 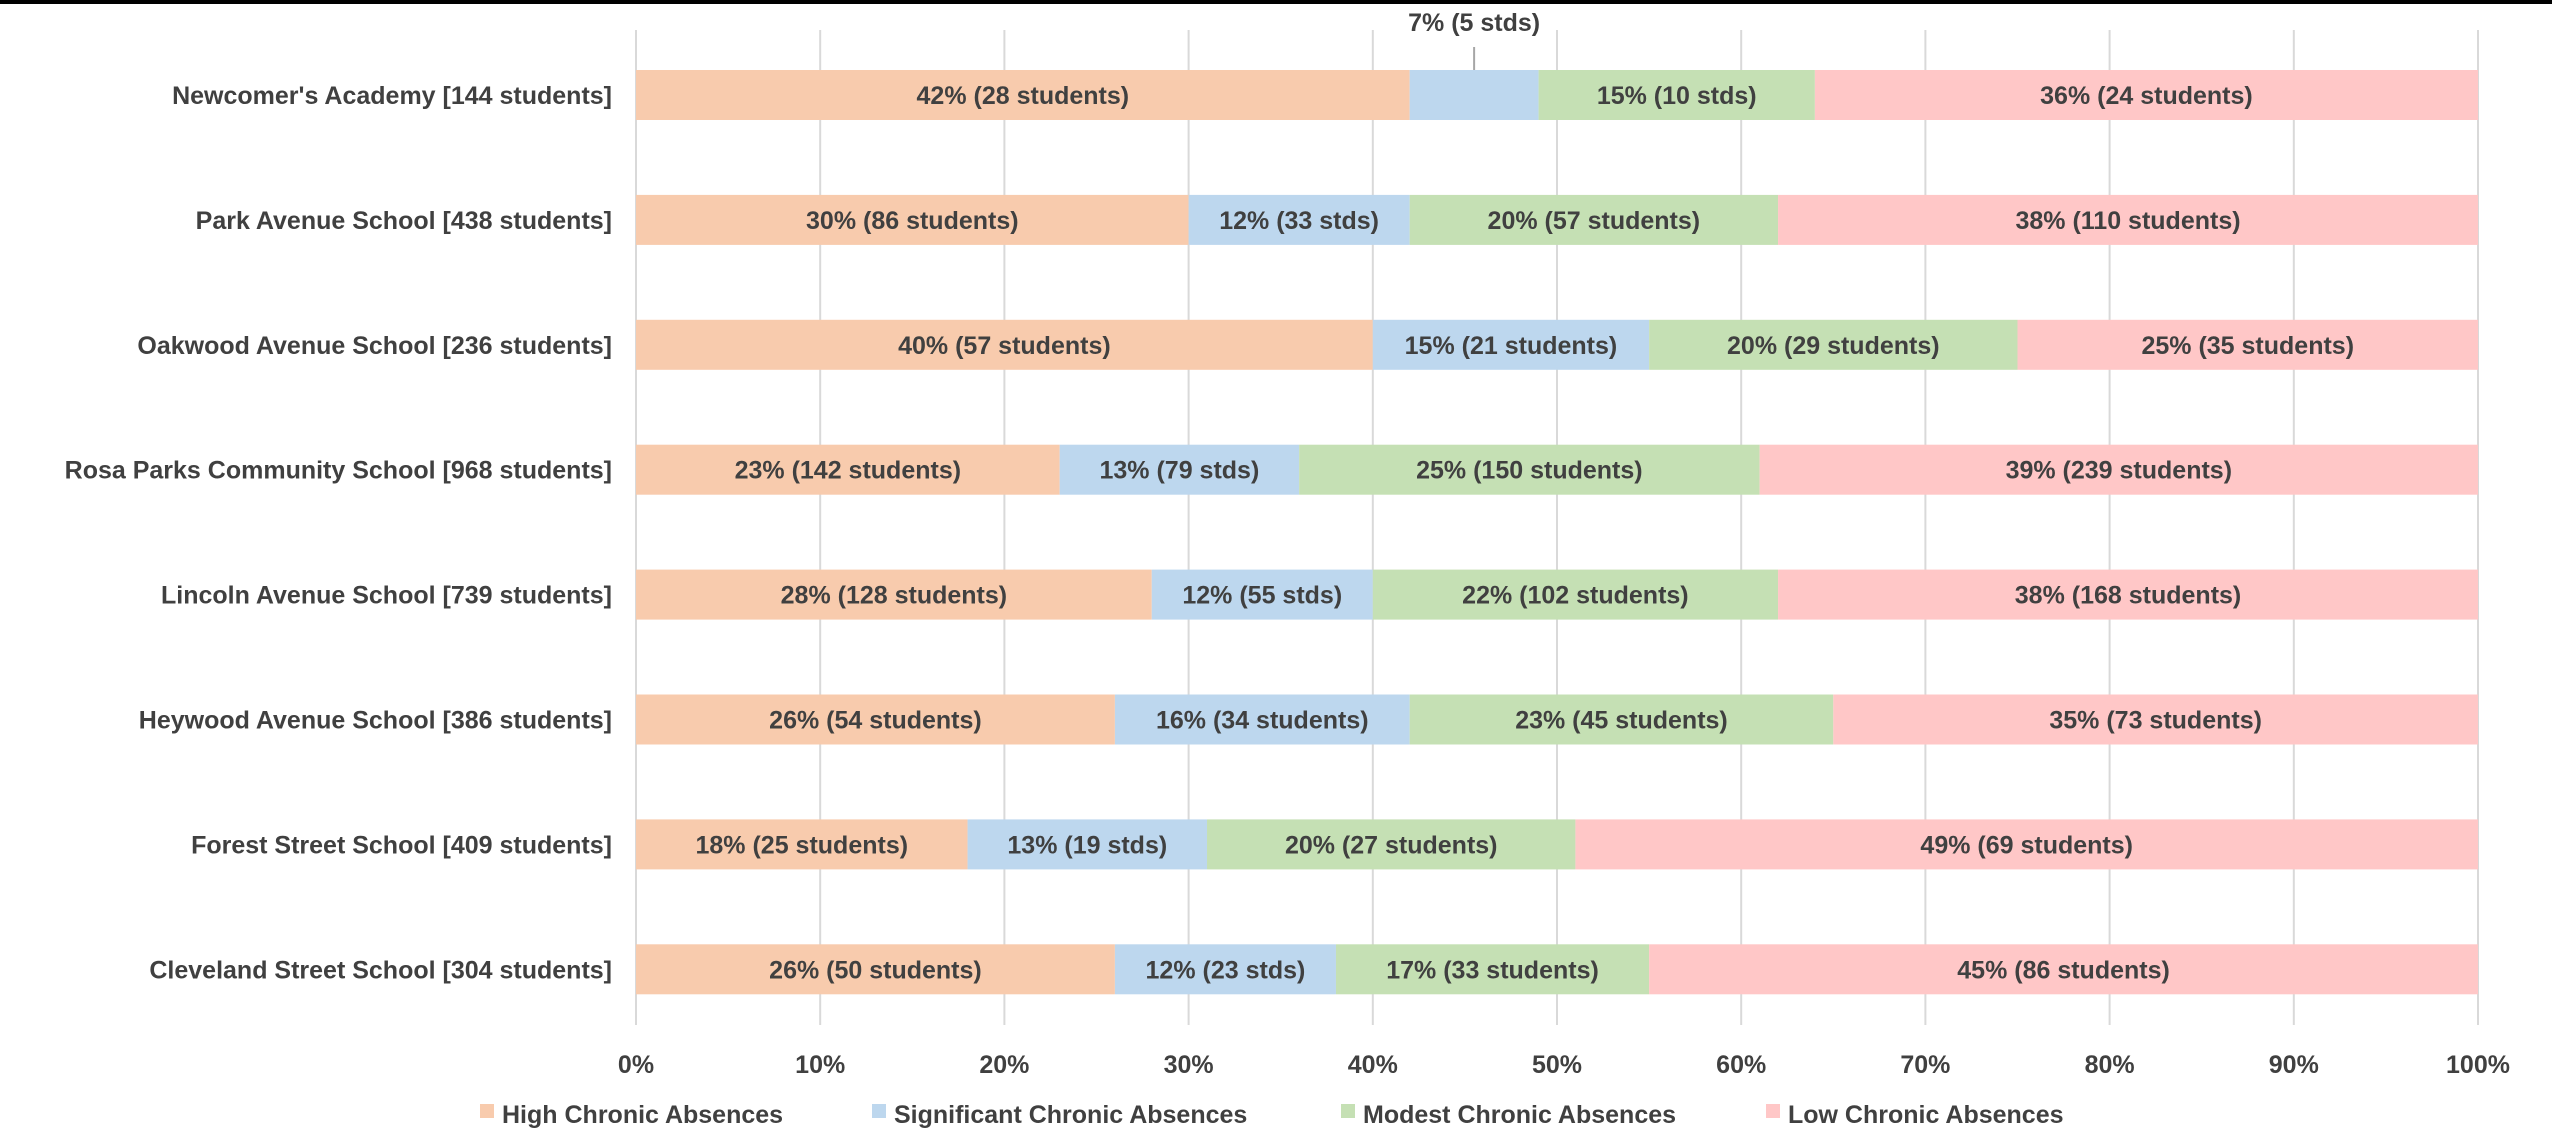 I want to click on data-label: 12% (33 stds), so click(x=1299, y=221).